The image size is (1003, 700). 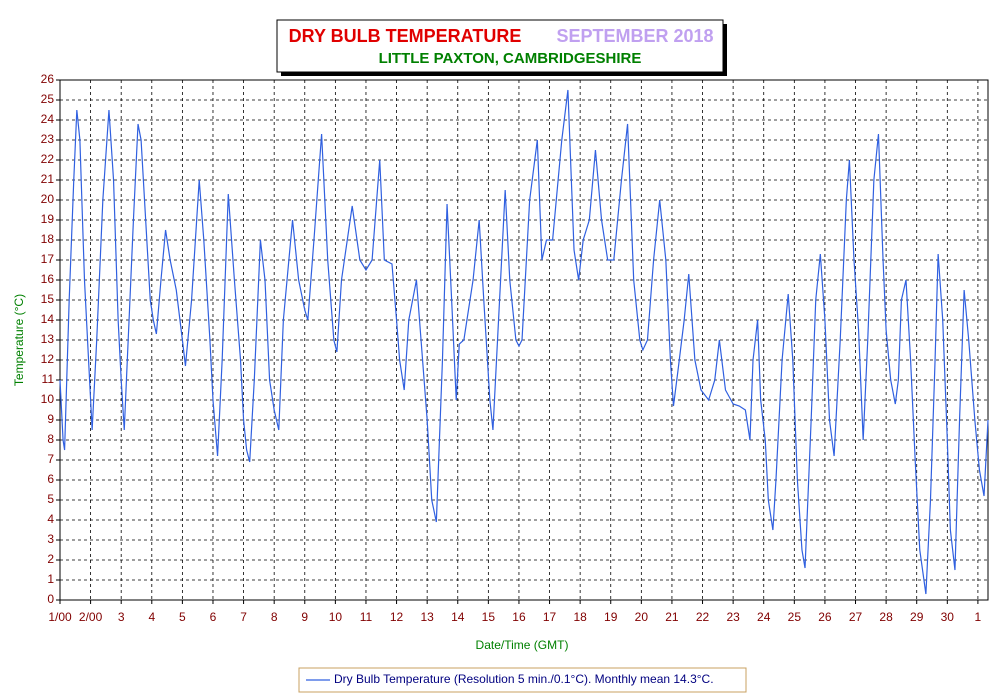 I want to click on y-tick-label: 14, so click(x=48, y=319).